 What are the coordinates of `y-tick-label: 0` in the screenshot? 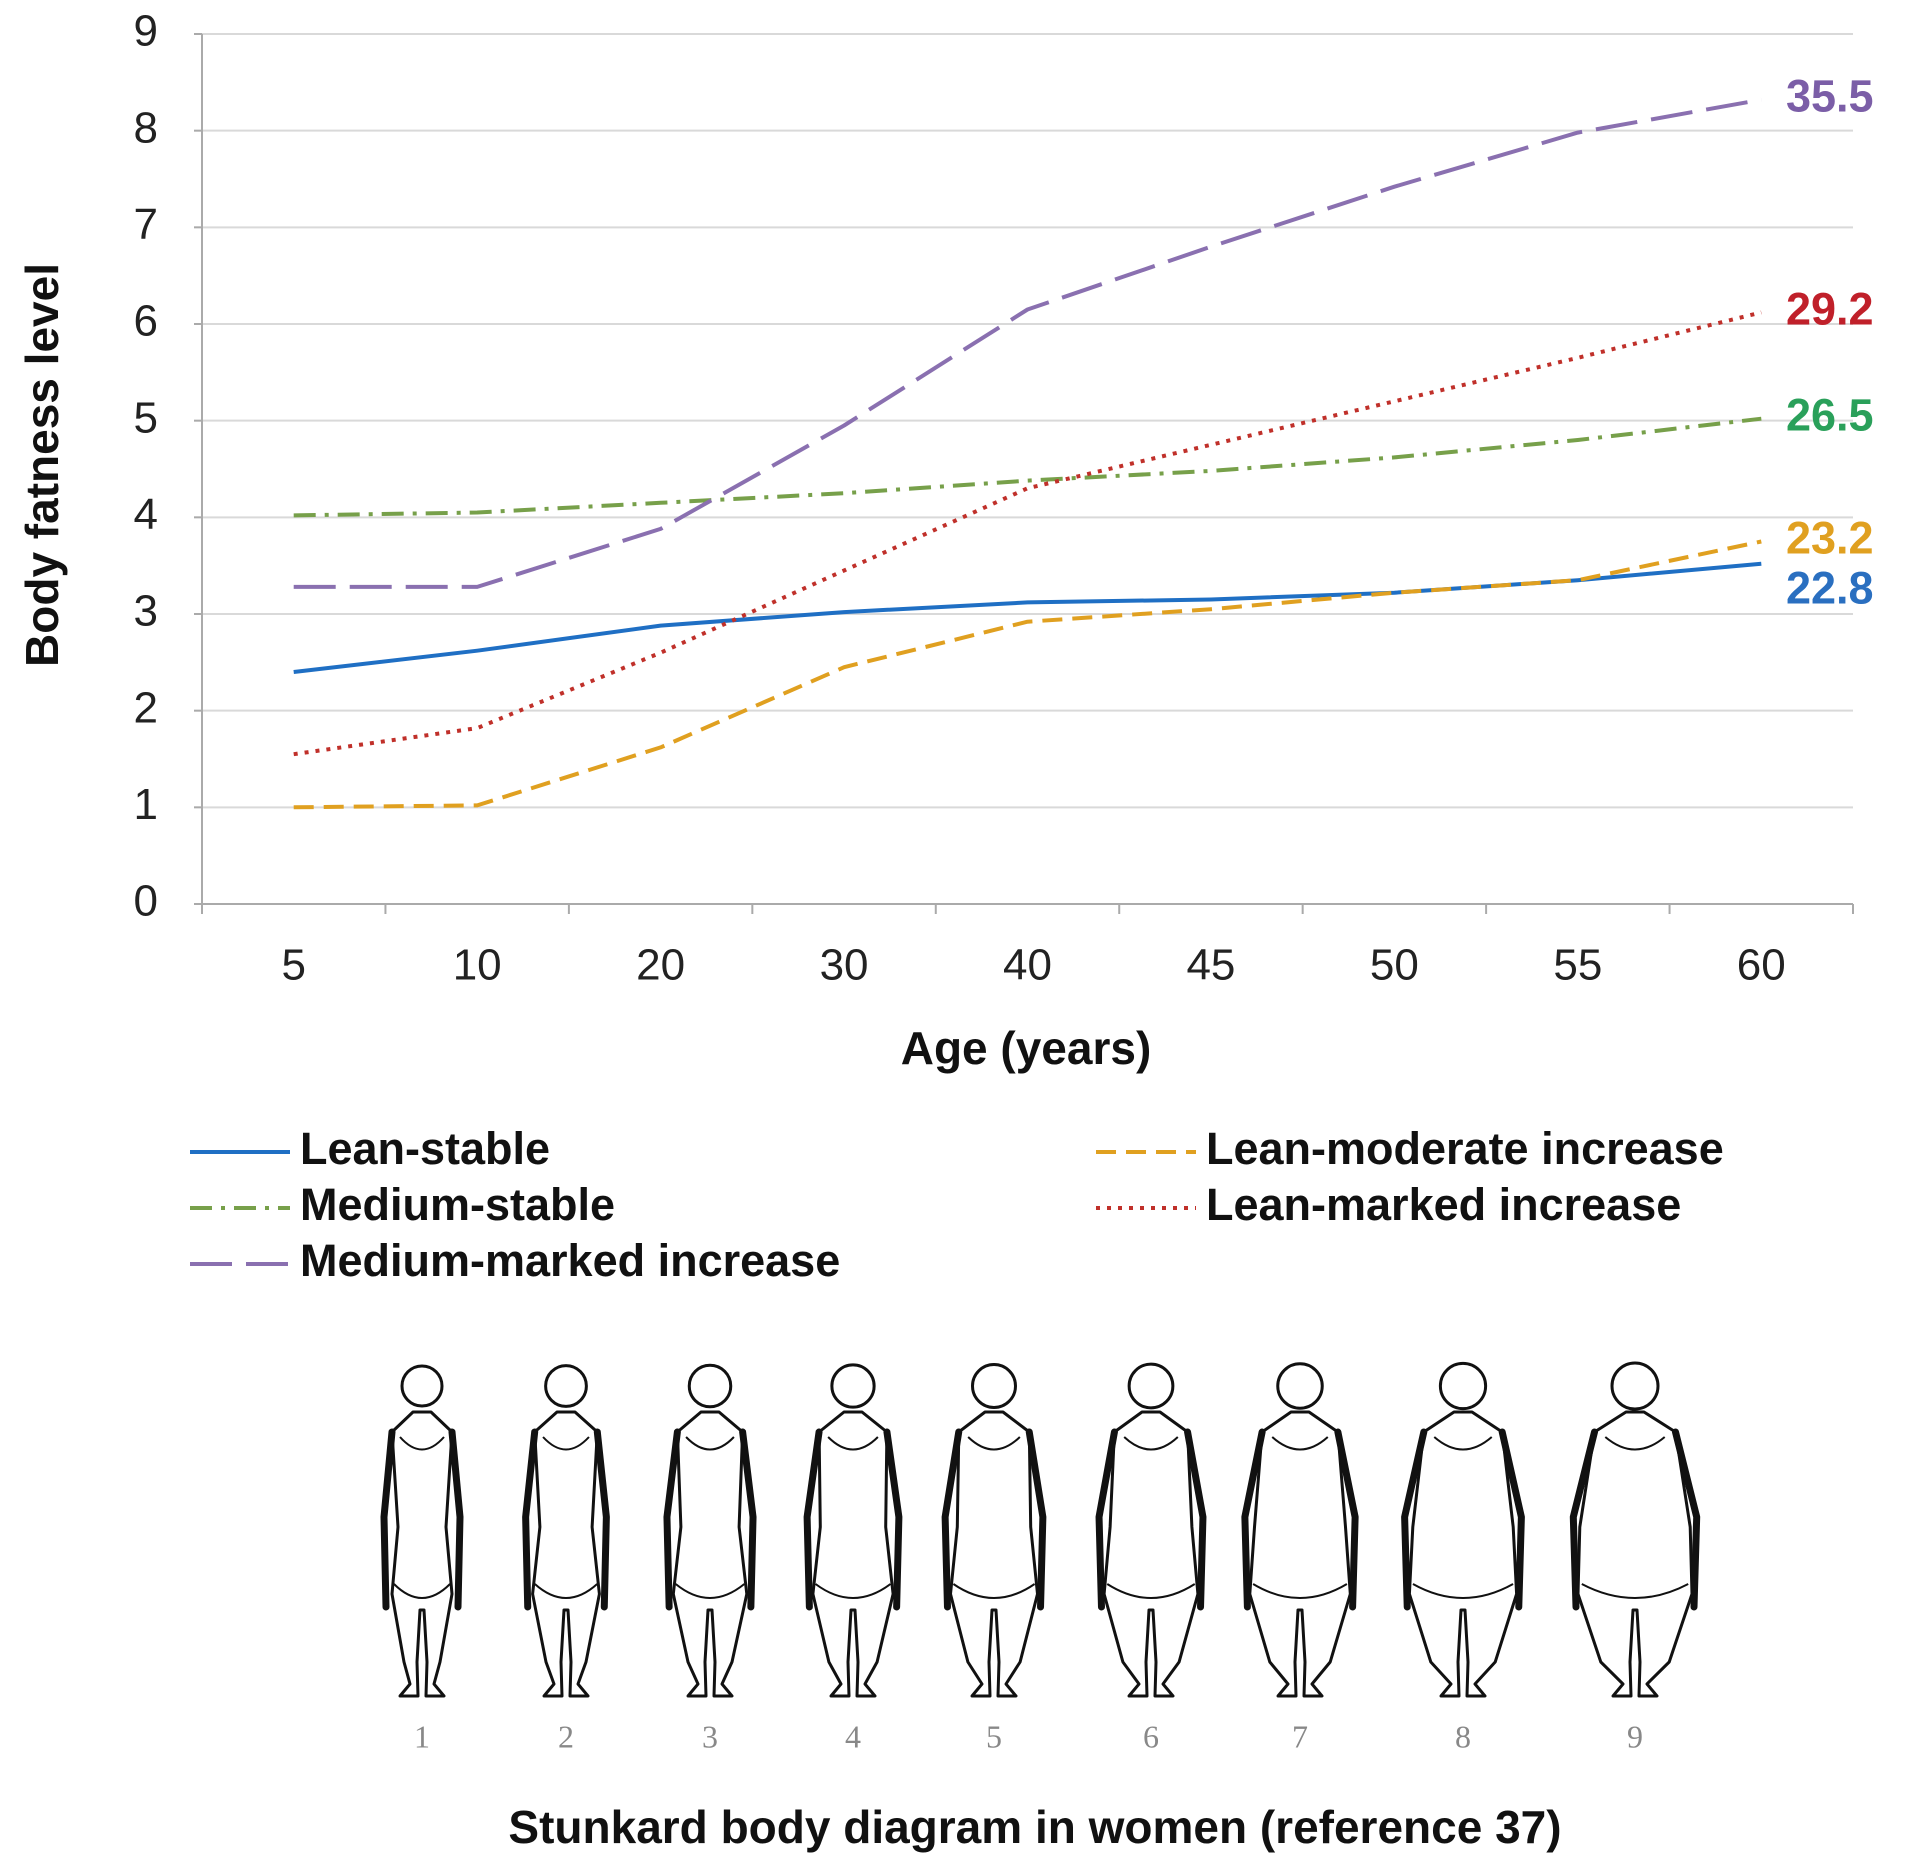 It's located at (146, 901).